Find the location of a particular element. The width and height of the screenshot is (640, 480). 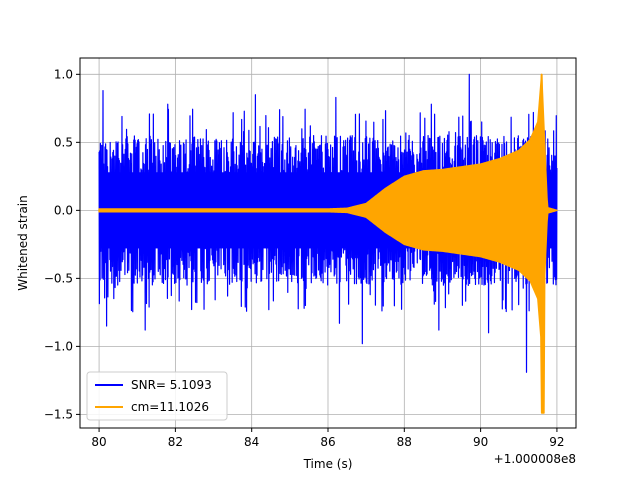

x-tick-label: 84 is located at coordinates (251, 442).